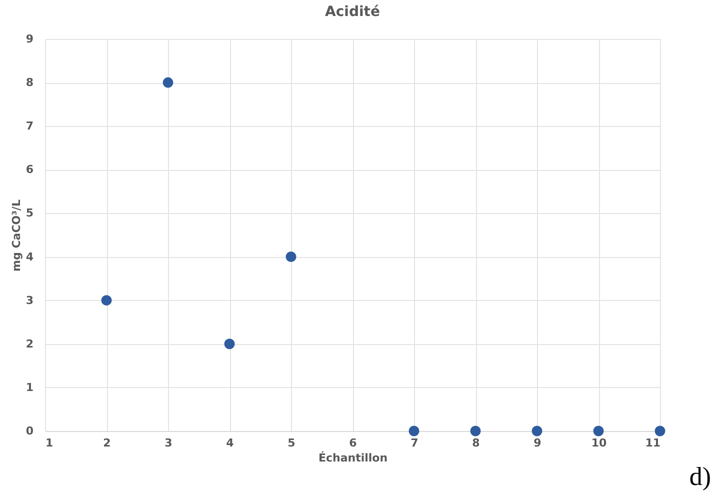  I want to click on y-tick-label: 6, so click(30, 169).